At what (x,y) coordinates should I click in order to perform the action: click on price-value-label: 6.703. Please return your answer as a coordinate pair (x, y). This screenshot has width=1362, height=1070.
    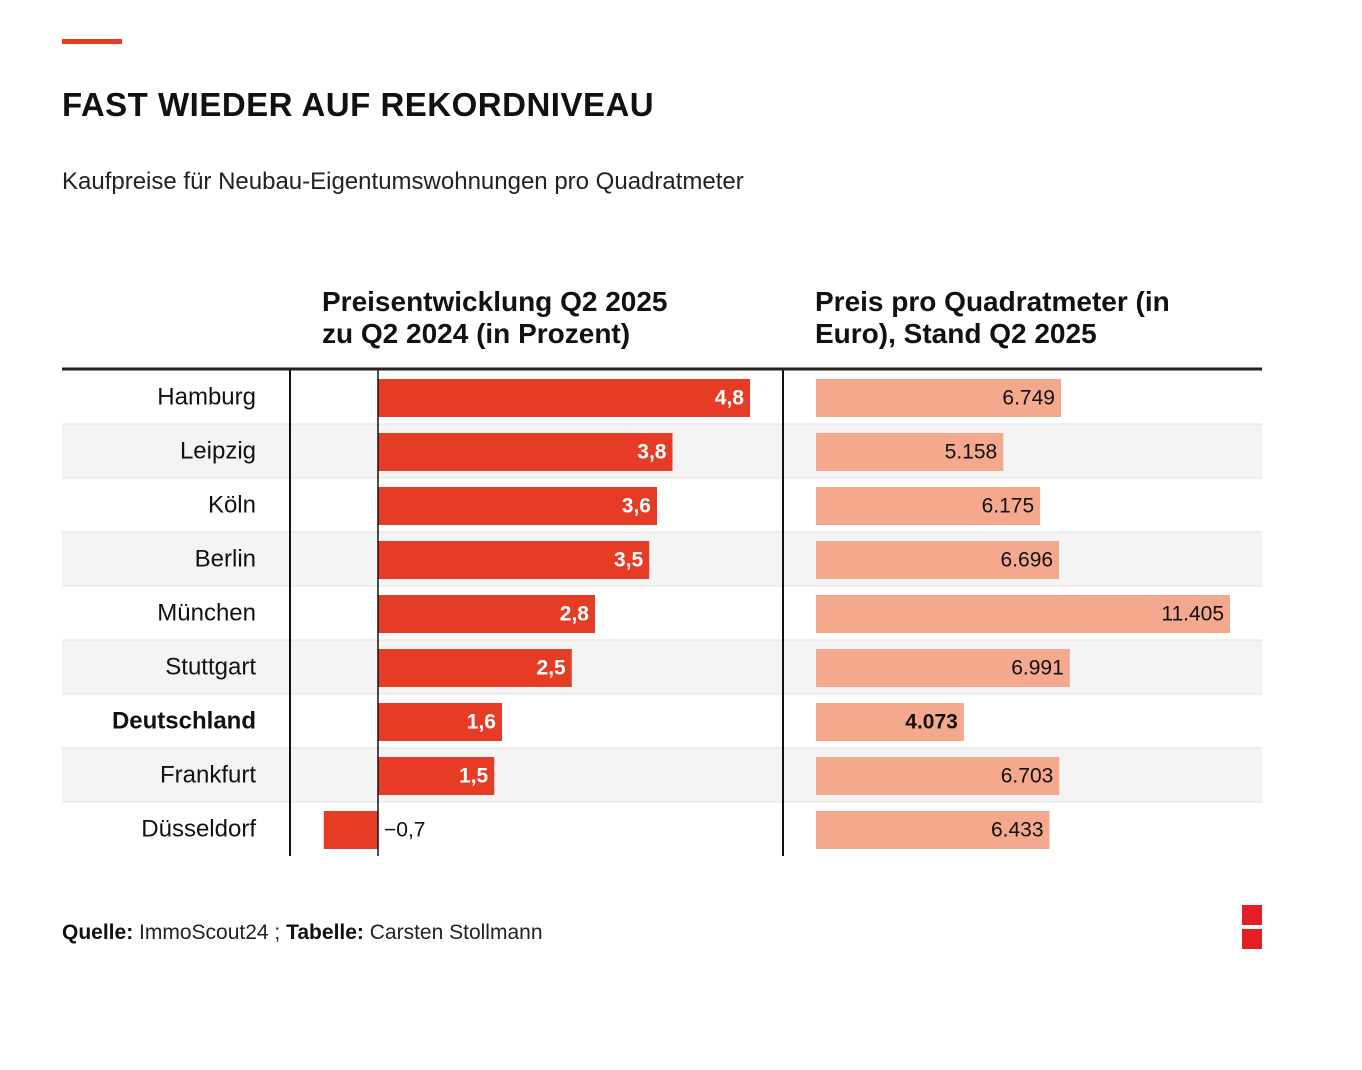
    Looking at the image, I should click on (1027, 776).